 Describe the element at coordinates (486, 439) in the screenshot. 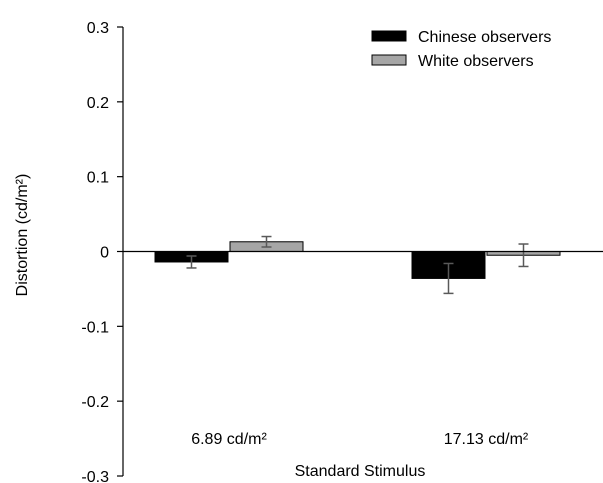

I see `category-label: 17.13 cd/m²` at that location.